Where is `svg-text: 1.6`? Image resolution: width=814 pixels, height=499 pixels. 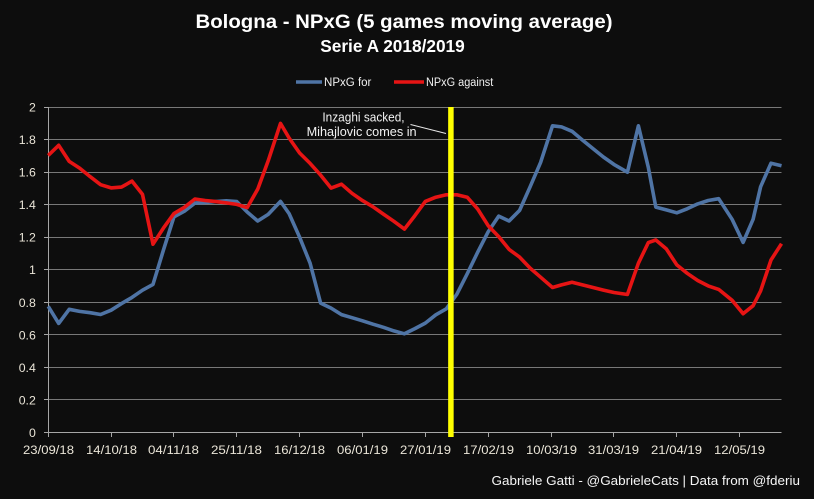 svg-text: 1.6 is located at coordinates (27, 173).